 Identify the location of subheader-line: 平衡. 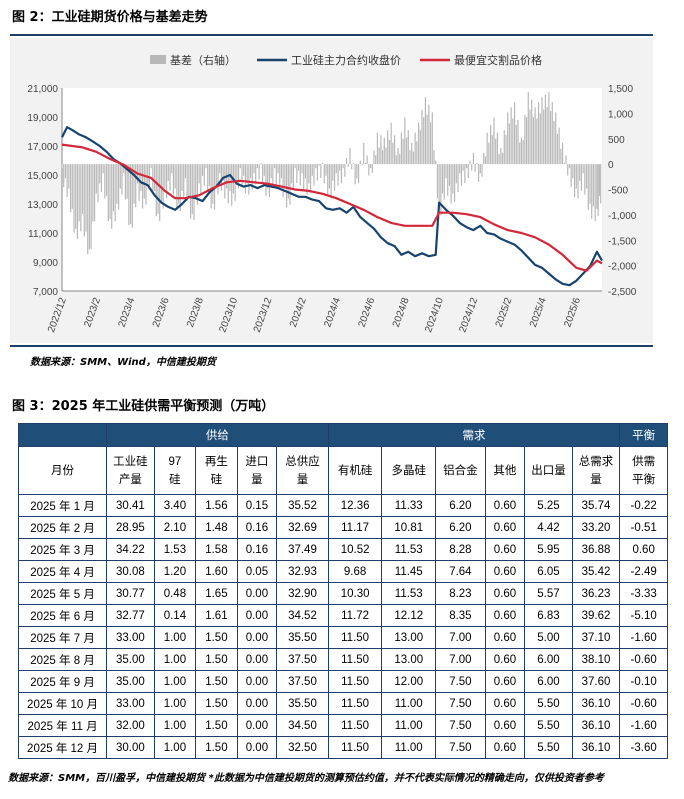
(644, 479).